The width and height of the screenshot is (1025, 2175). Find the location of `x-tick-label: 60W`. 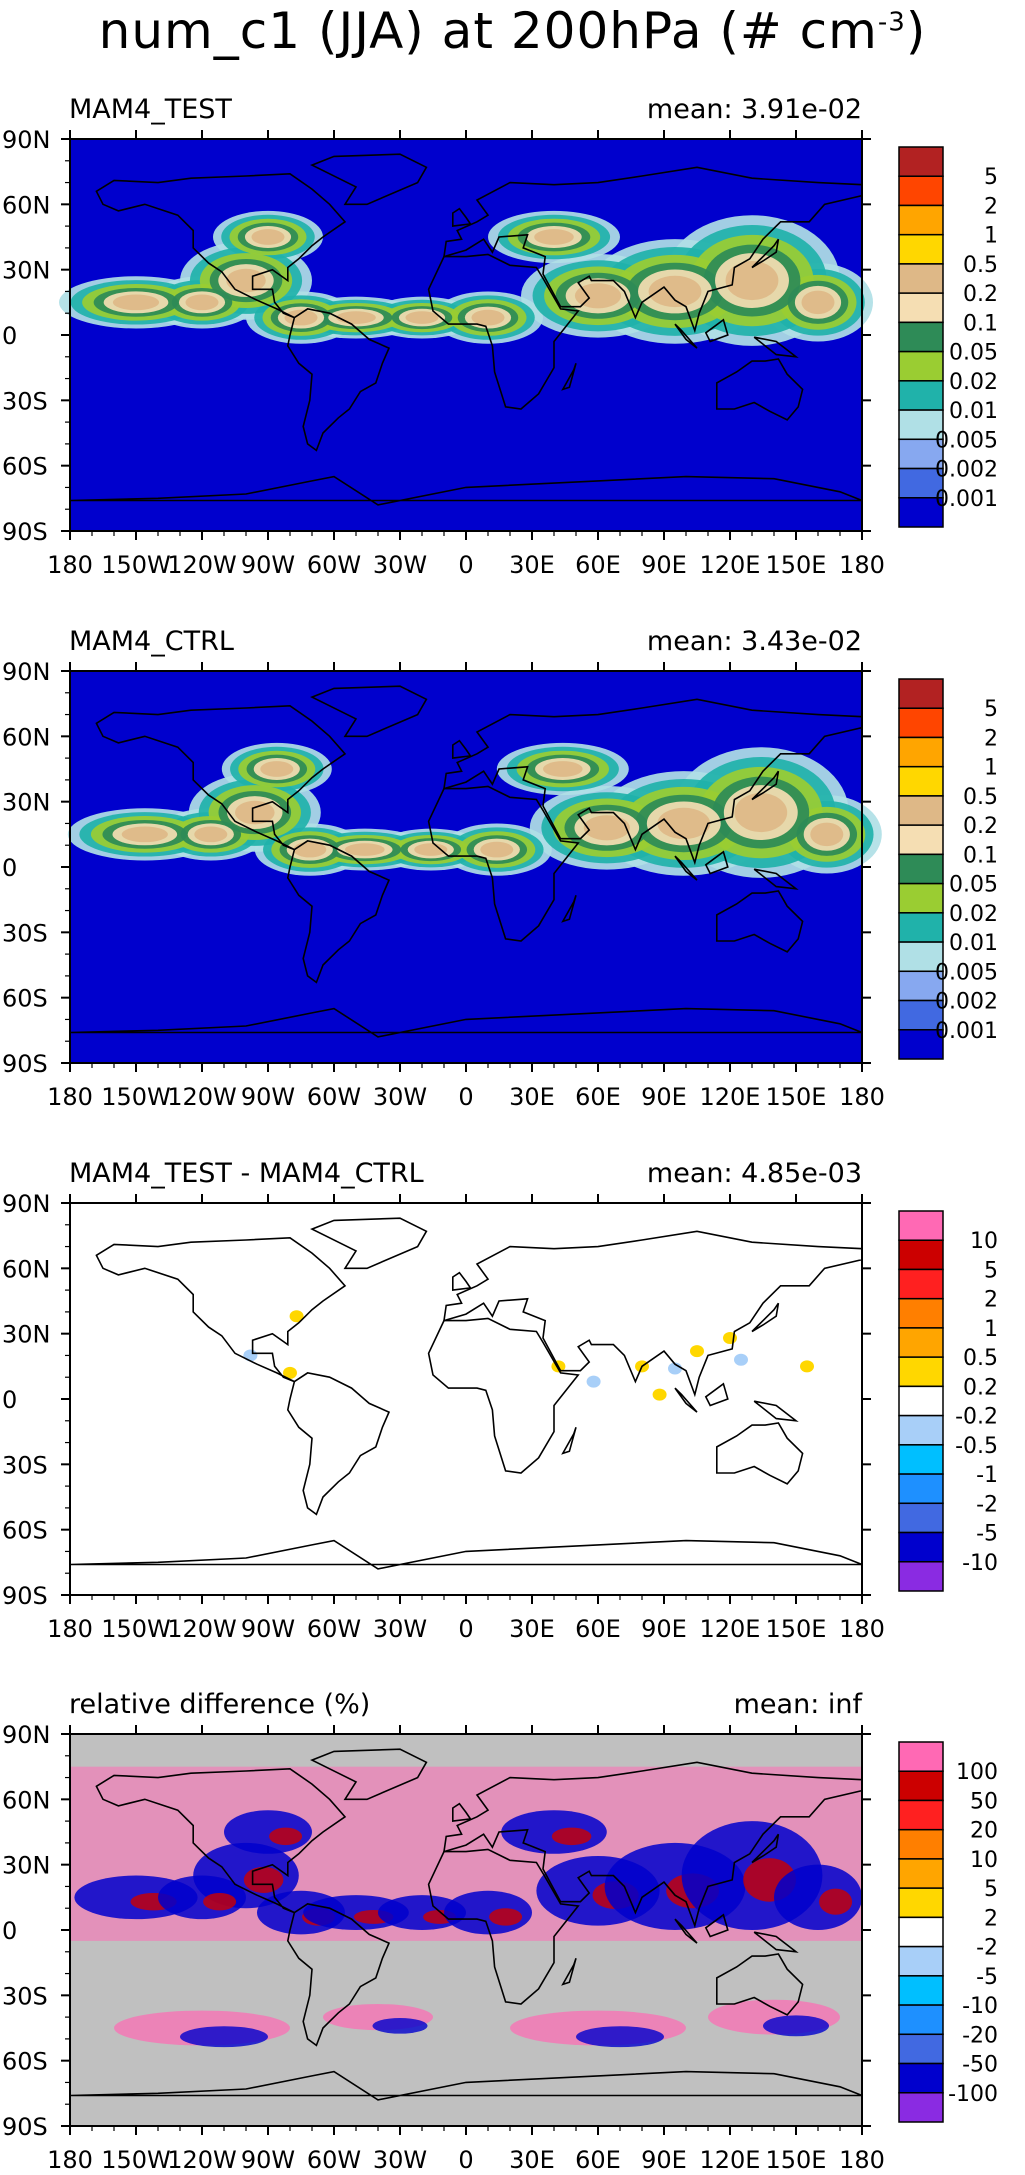

x-tick-label: 60W is located at coordinates (334, 1629).